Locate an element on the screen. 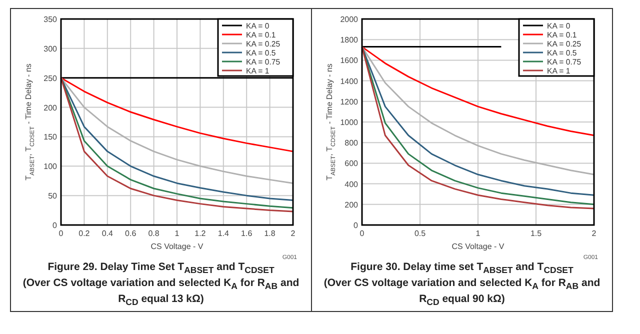 This screenshot has width=640, height=334. y-tick-label: 1600 is located at coordinates (349, 61).